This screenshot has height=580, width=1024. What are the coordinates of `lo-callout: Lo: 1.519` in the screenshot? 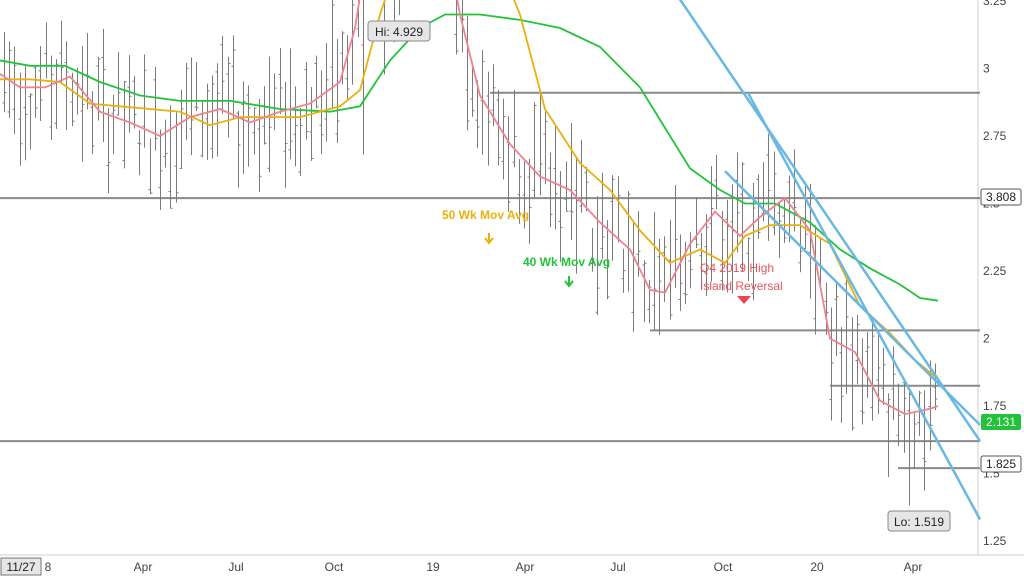 It's located at (919, 521).